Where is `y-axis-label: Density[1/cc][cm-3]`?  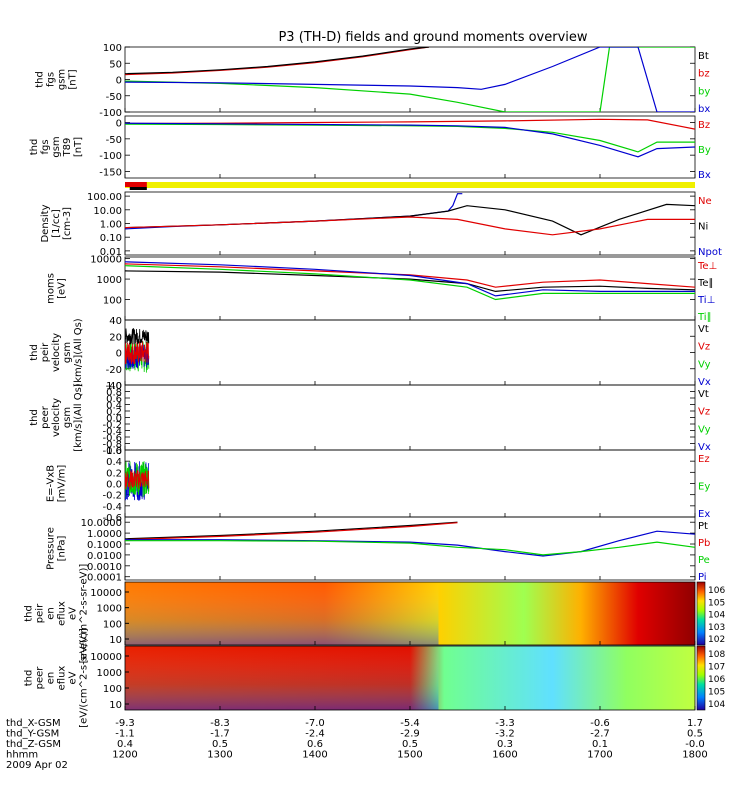 y-axis-label: Density[1/cc][cm-3] is located at coordinates (56, 223).